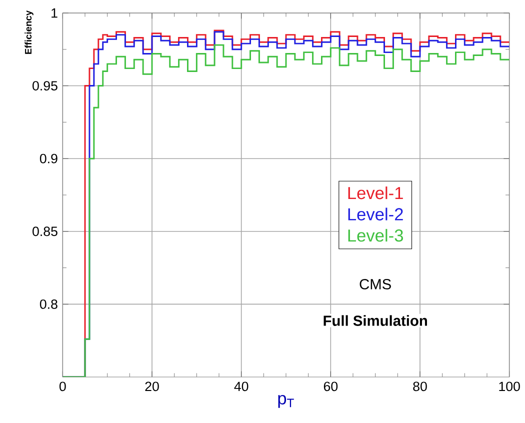 Image resolution: width=525 pixels, height=423 pixels. What do you see at coordinates (152, 387) in the screenshot?
I see `x-tick-label: 20` at bounding box center [152, 387].